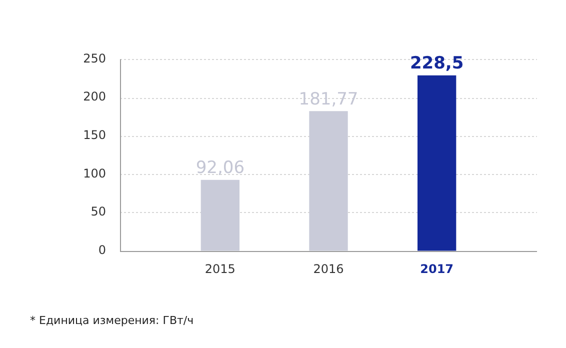 The height and width of the screenshot is (348, 566). I want to click on y-tick-label: 0, so click(102, 249).